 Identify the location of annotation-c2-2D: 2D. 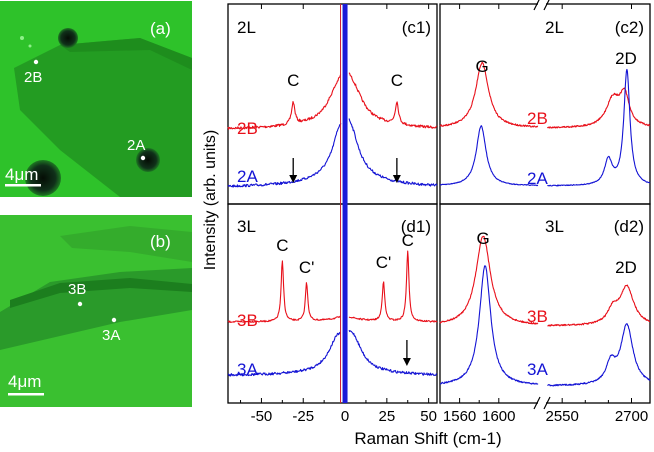
(626, 58).